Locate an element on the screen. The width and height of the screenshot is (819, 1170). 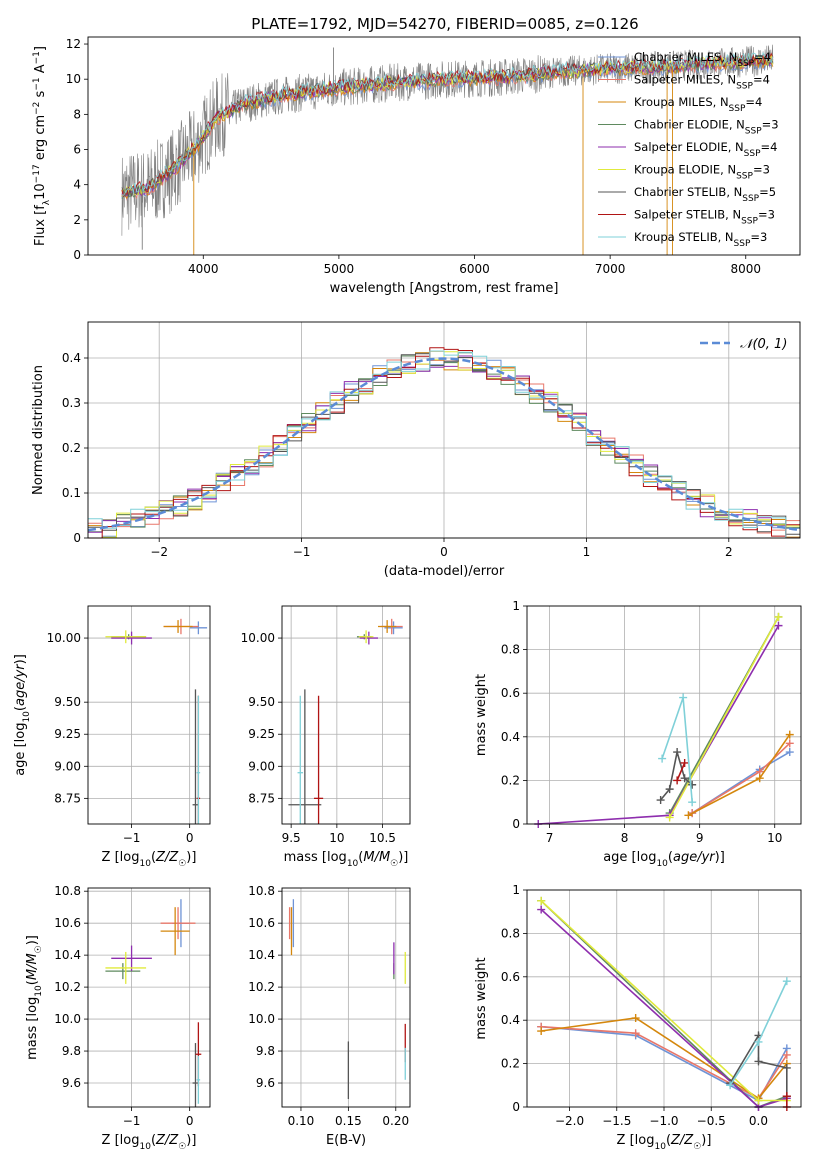
y-tick-label: 12 is located at coordinates (73, 44).